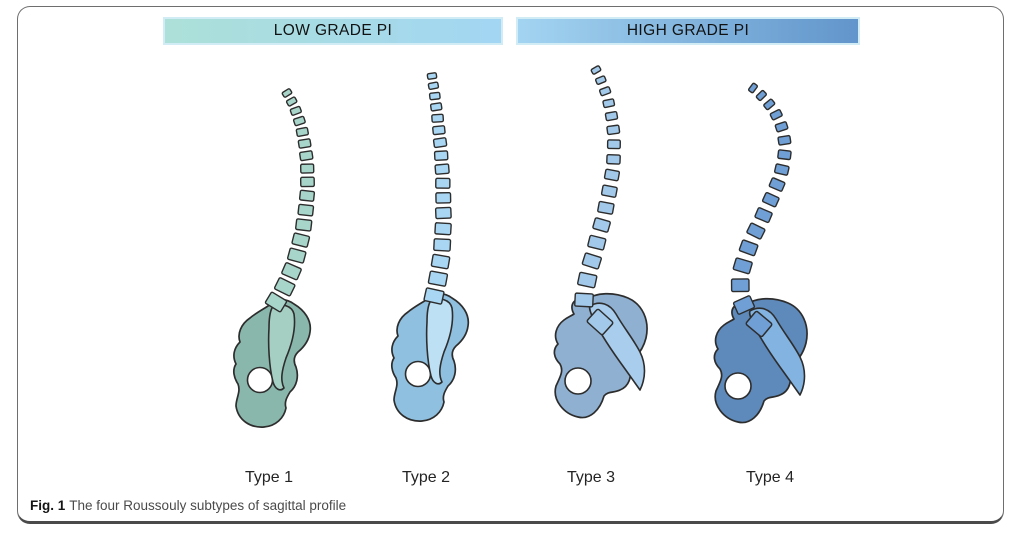 This screenshot has height=537, width=1024. Describe the element at coordinates (591, 477) in the screenshot. I see `type-3-label: Type 3` at that location.